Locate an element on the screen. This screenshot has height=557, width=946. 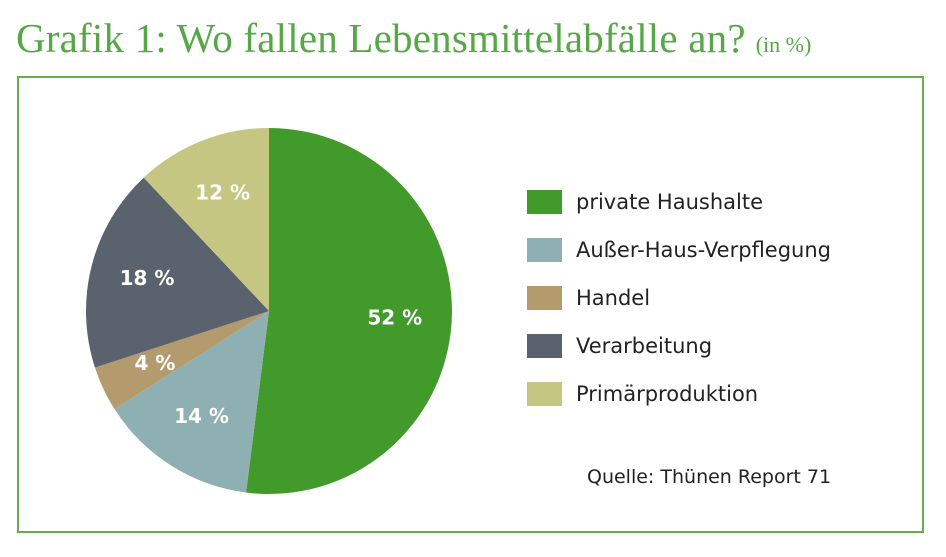
legend-label-3: Verarbeitung is located at coordinates (644, 346).